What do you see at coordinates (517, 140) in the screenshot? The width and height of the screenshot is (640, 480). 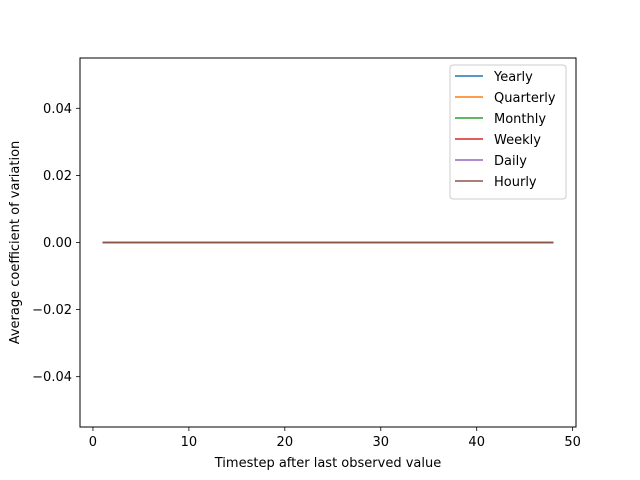 I see `legend-label-weekly: Weekly` at bounding box center [517, 140].